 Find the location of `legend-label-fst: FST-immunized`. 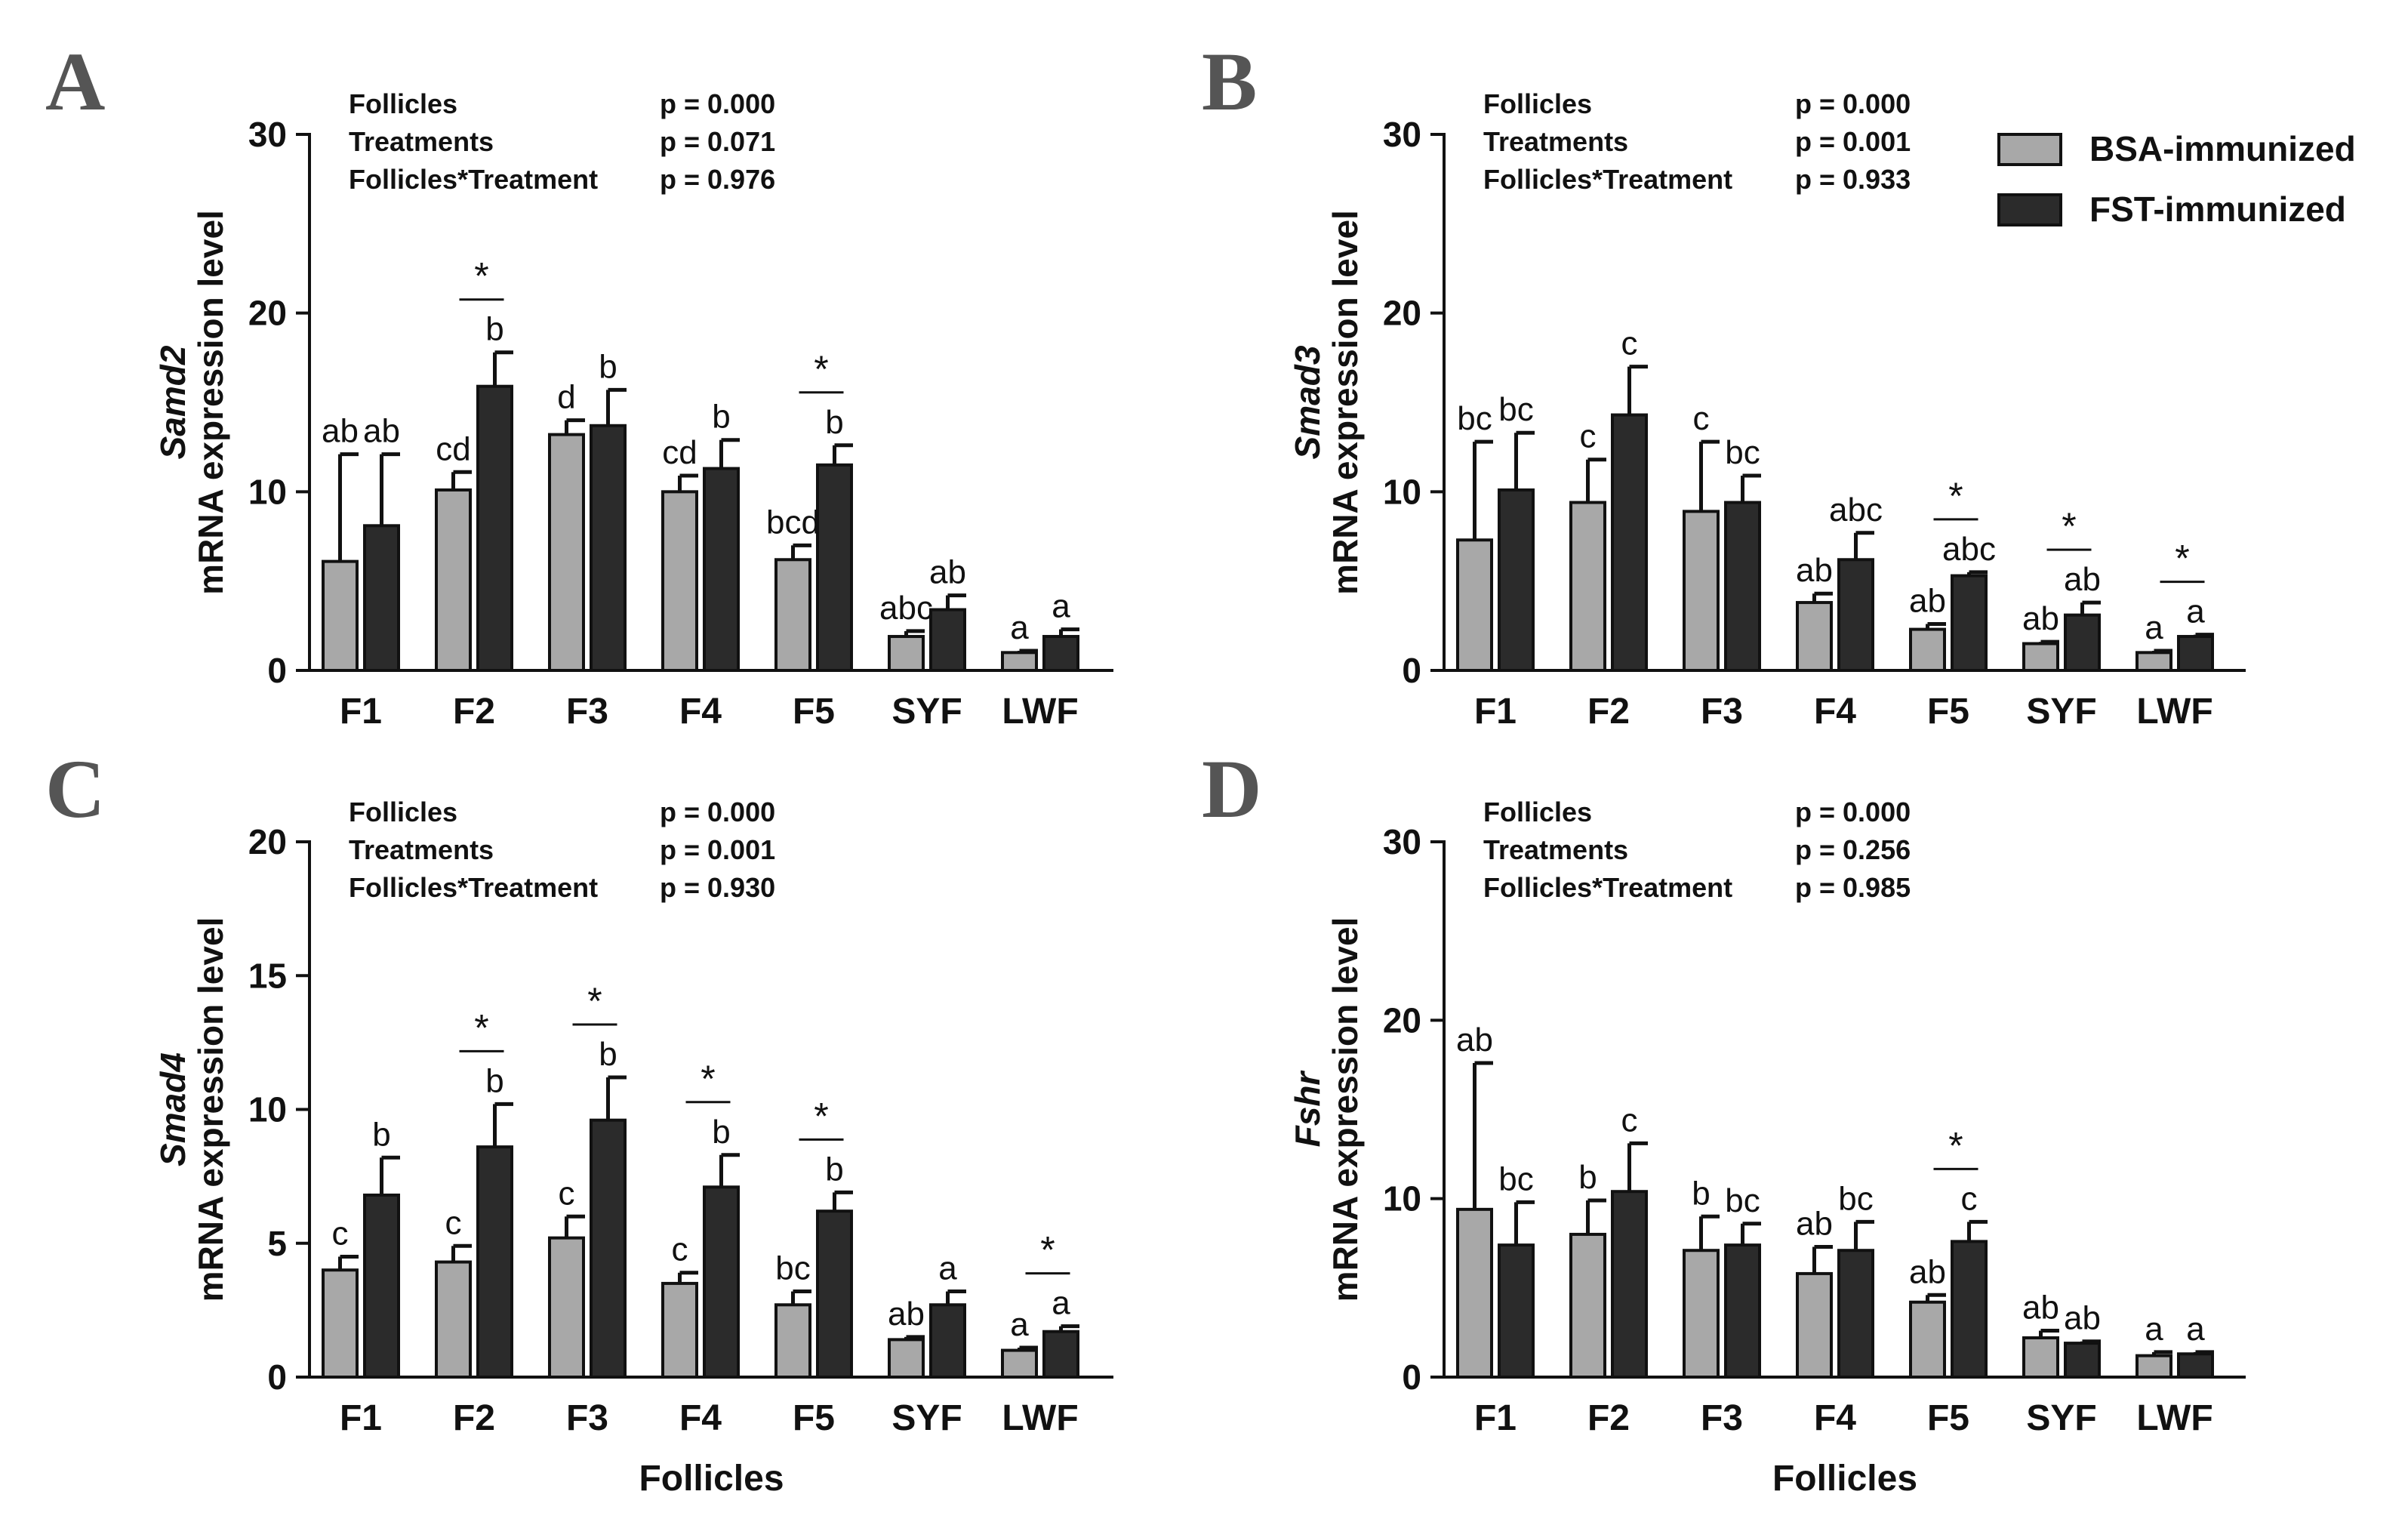

legend-label-fst: FST-immunized is located at coordinates (2217, 209).